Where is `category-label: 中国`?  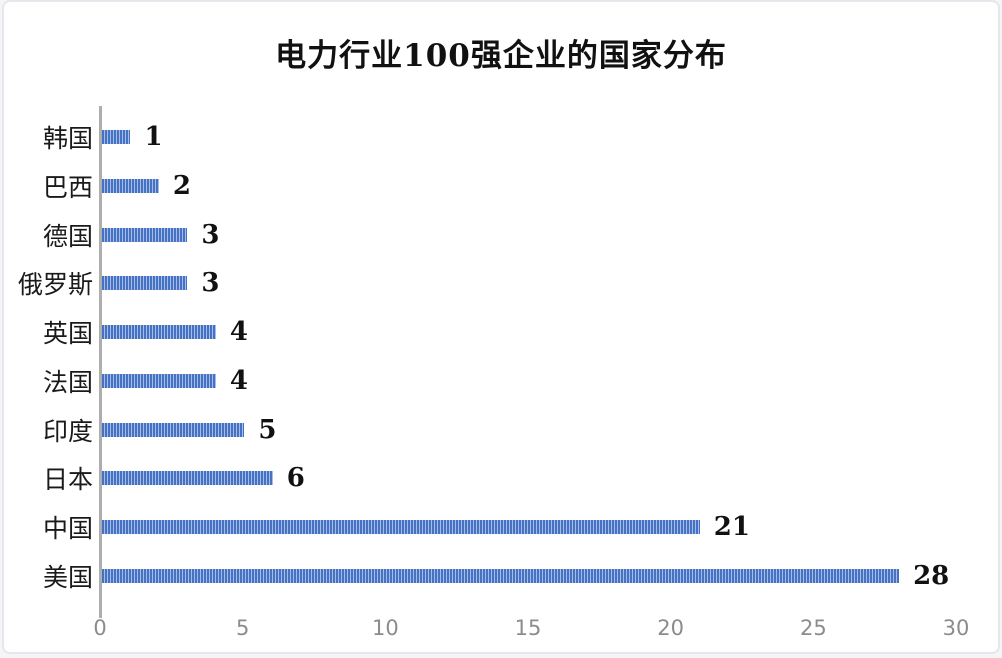 category-label: 中国 is located at coordinates (67, 528).